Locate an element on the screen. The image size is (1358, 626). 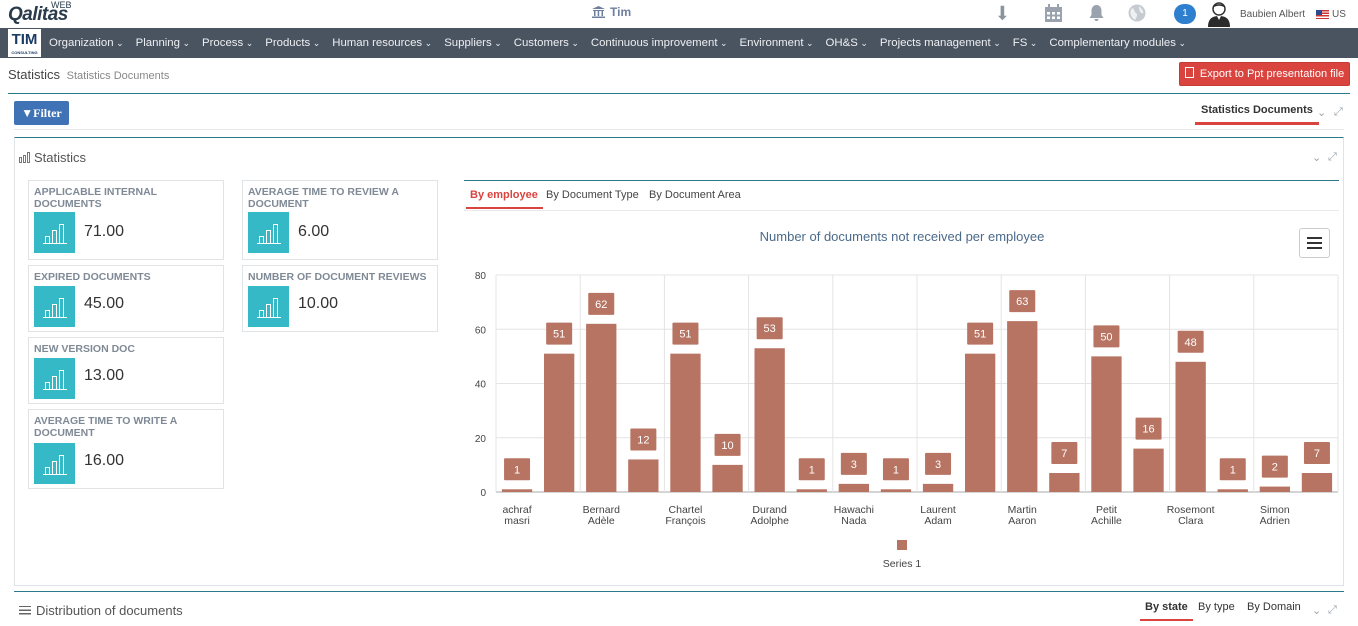
nav-item-products: Products is located at coordinates (292, 43).